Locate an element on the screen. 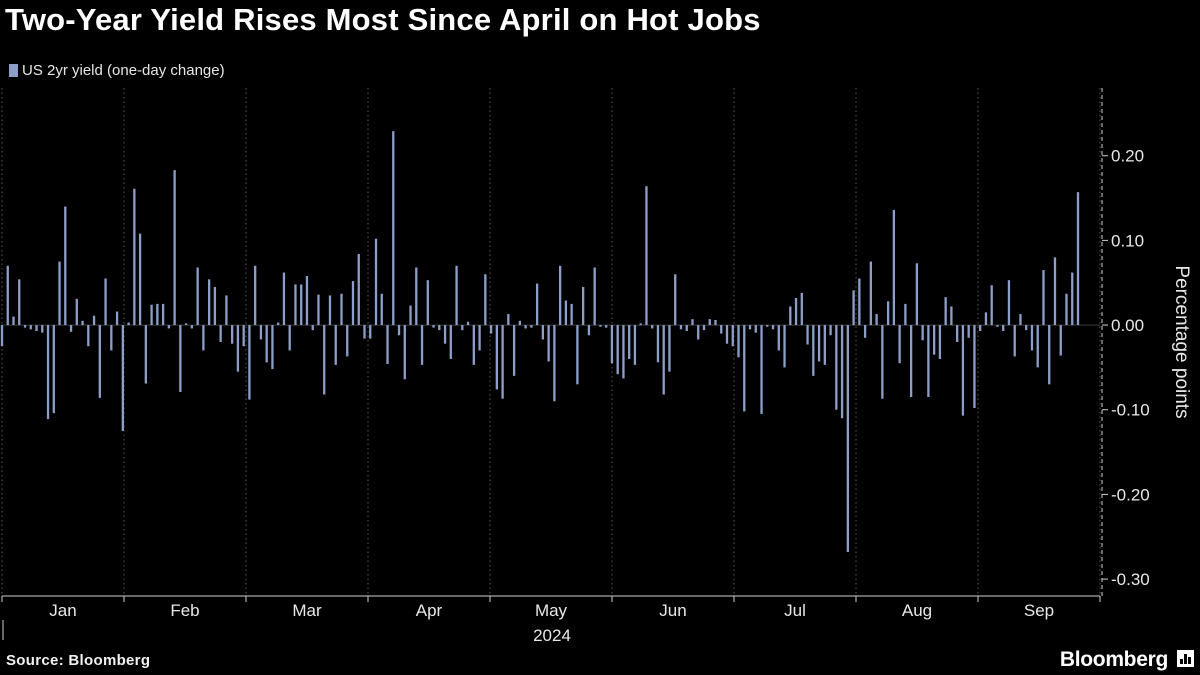  x-tick-label: Feb is located at coordinates (184, 610).